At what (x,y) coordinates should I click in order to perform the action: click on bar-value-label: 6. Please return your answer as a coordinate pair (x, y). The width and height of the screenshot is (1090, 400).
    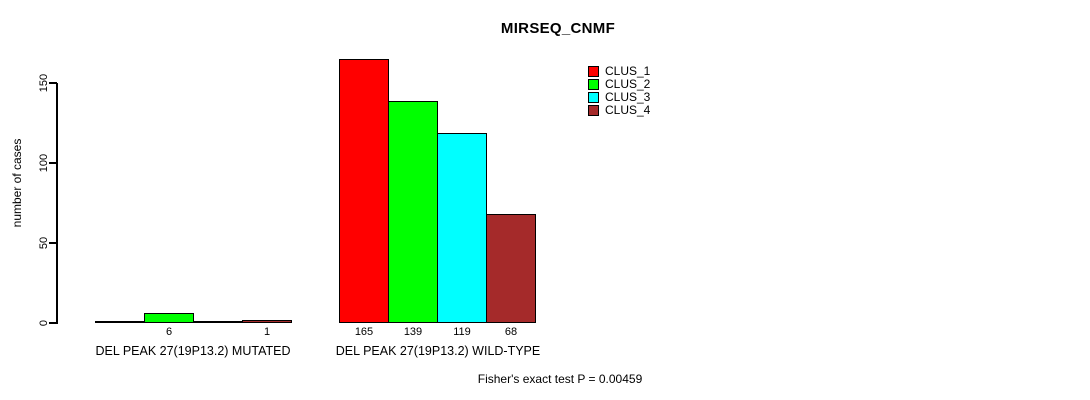
    Looking at the image, I should click on (169, 332).